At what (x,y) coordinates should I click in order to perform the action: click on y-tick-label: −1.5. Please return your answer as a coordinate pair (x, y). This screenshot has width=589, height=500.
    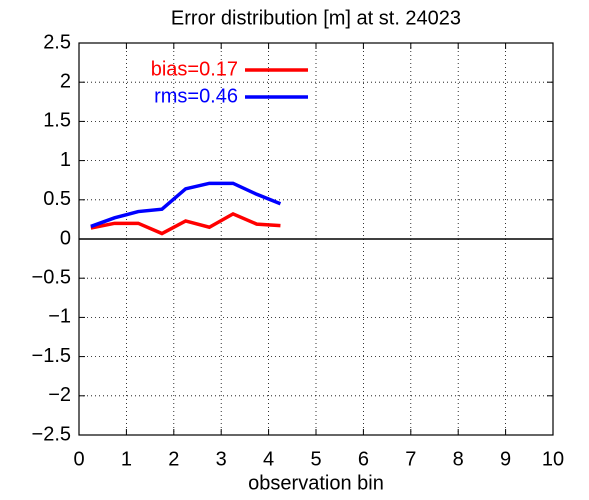
    Looking at the image, I should click on (51, 356).